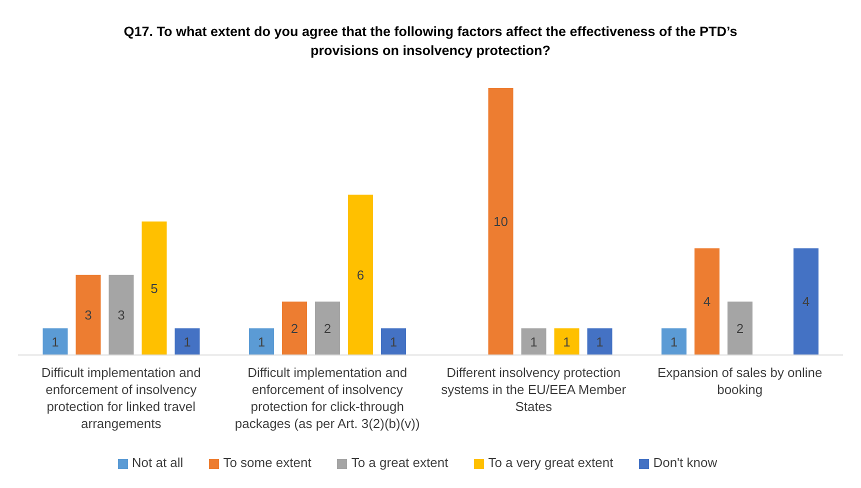 This screenshot has width=861, height=488. Describe the element at coordinates (551, 462) in the screenshot. I see `legend-label: To a very great extent` at that location.